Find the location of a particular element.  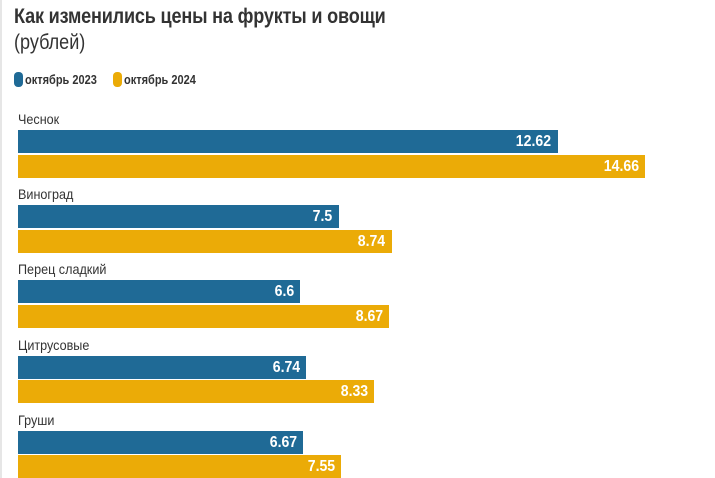

bar-2024: 8.33 is located at coordinates (196, 392).